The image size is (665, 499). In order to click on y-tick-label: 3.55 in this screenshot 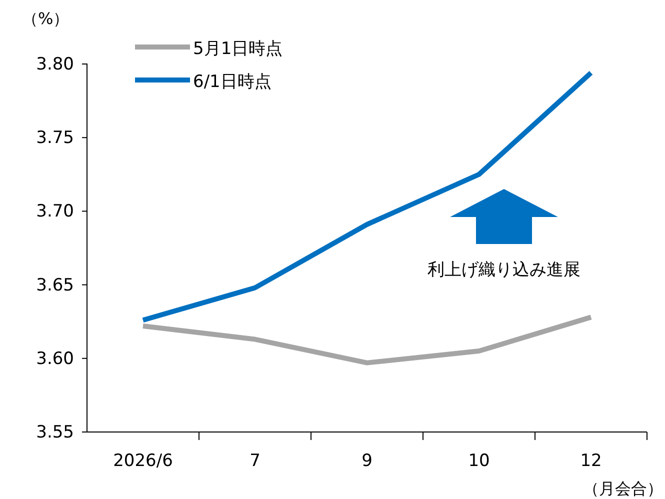, I will do `click(55, 432)`.